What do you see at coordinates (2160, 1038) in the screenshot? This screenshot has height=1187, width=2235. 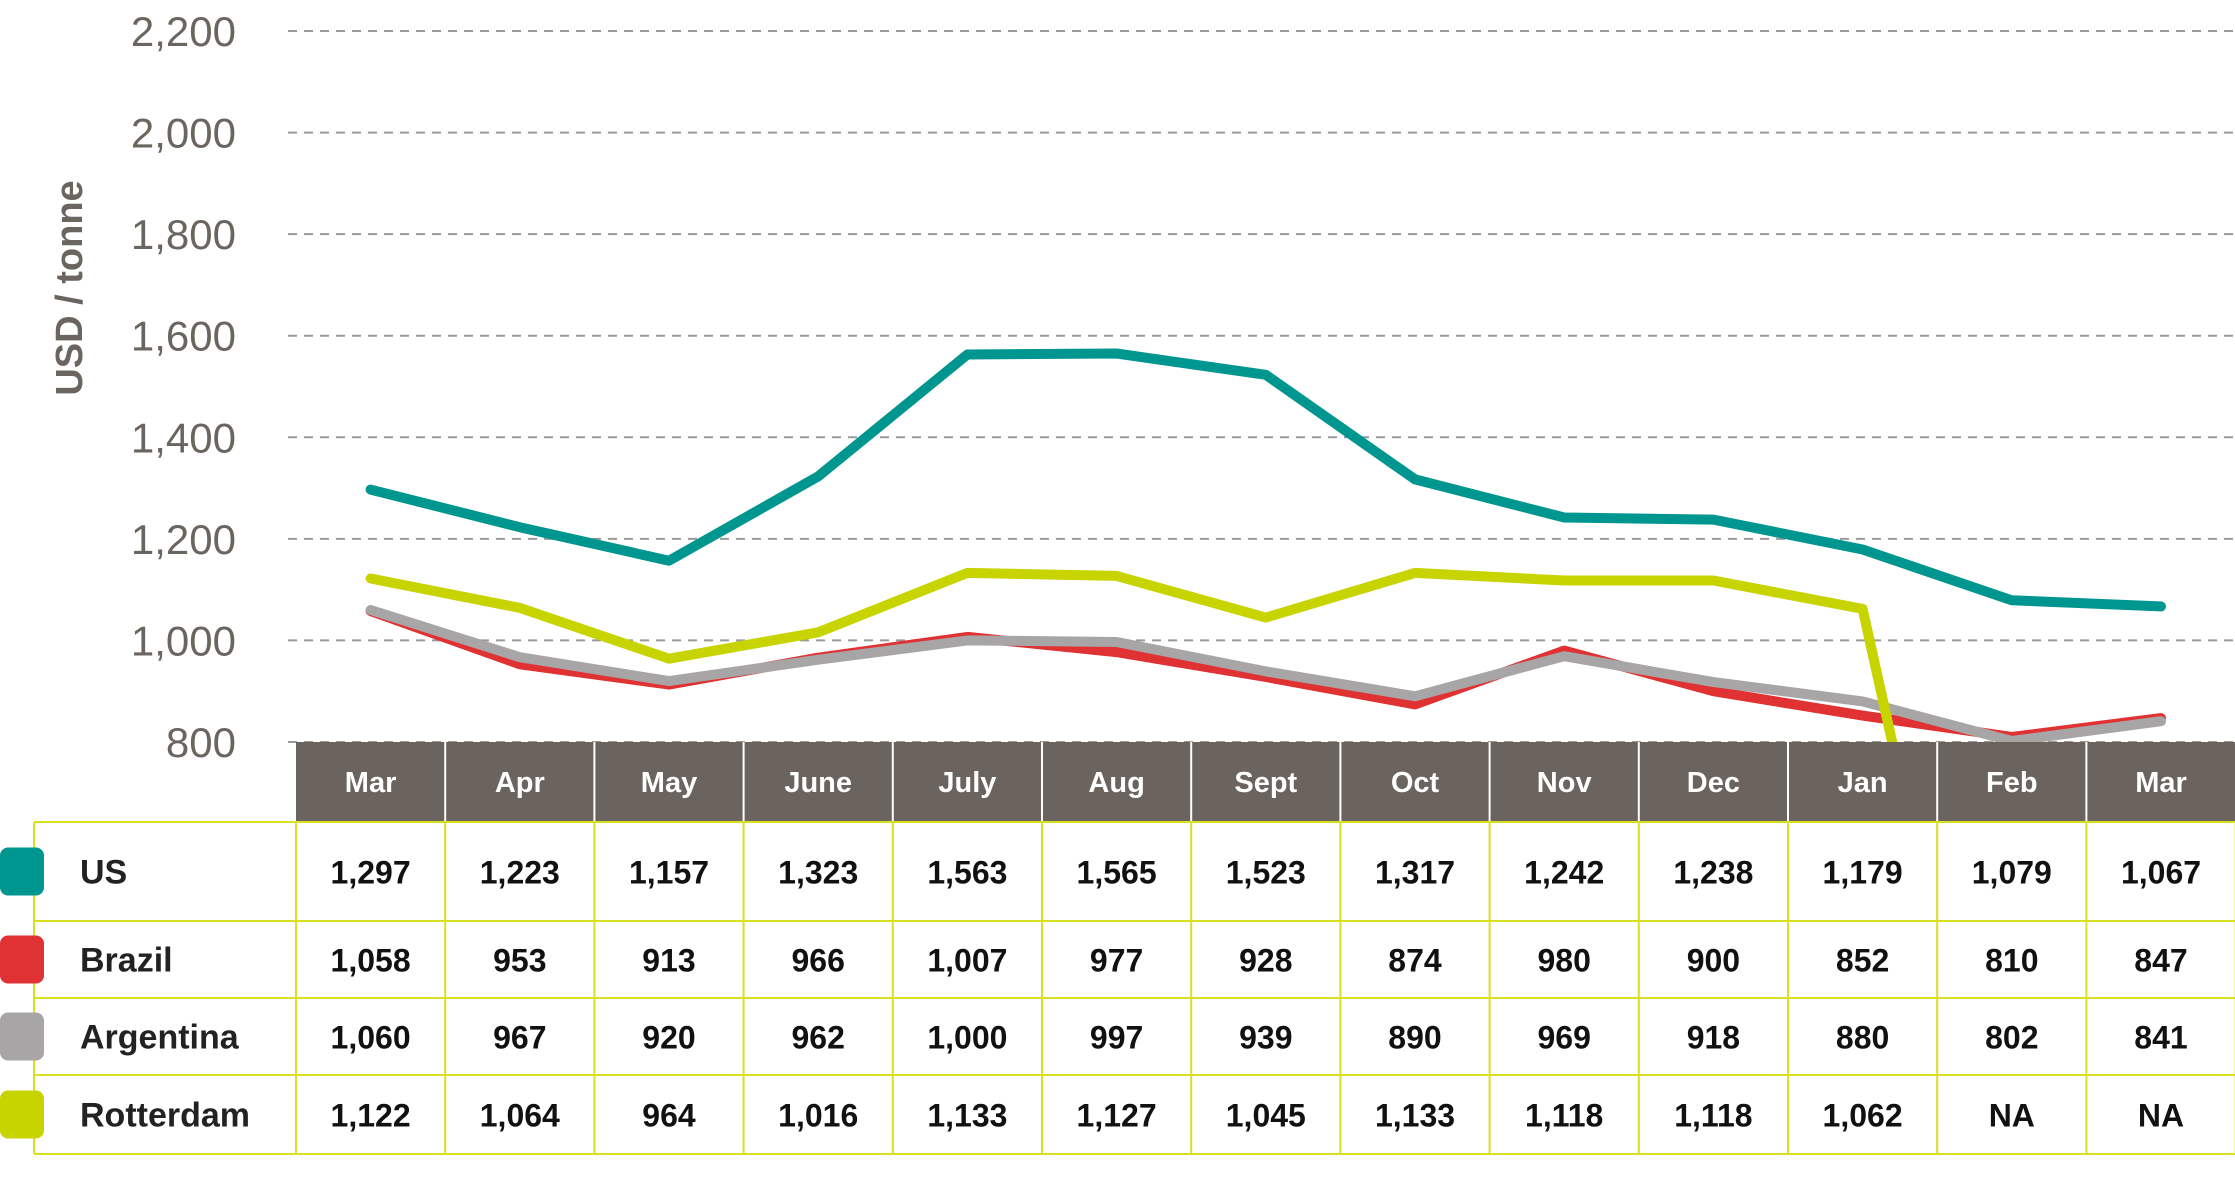 I see `data-label: 841` at bounding box center [2160, 1038].